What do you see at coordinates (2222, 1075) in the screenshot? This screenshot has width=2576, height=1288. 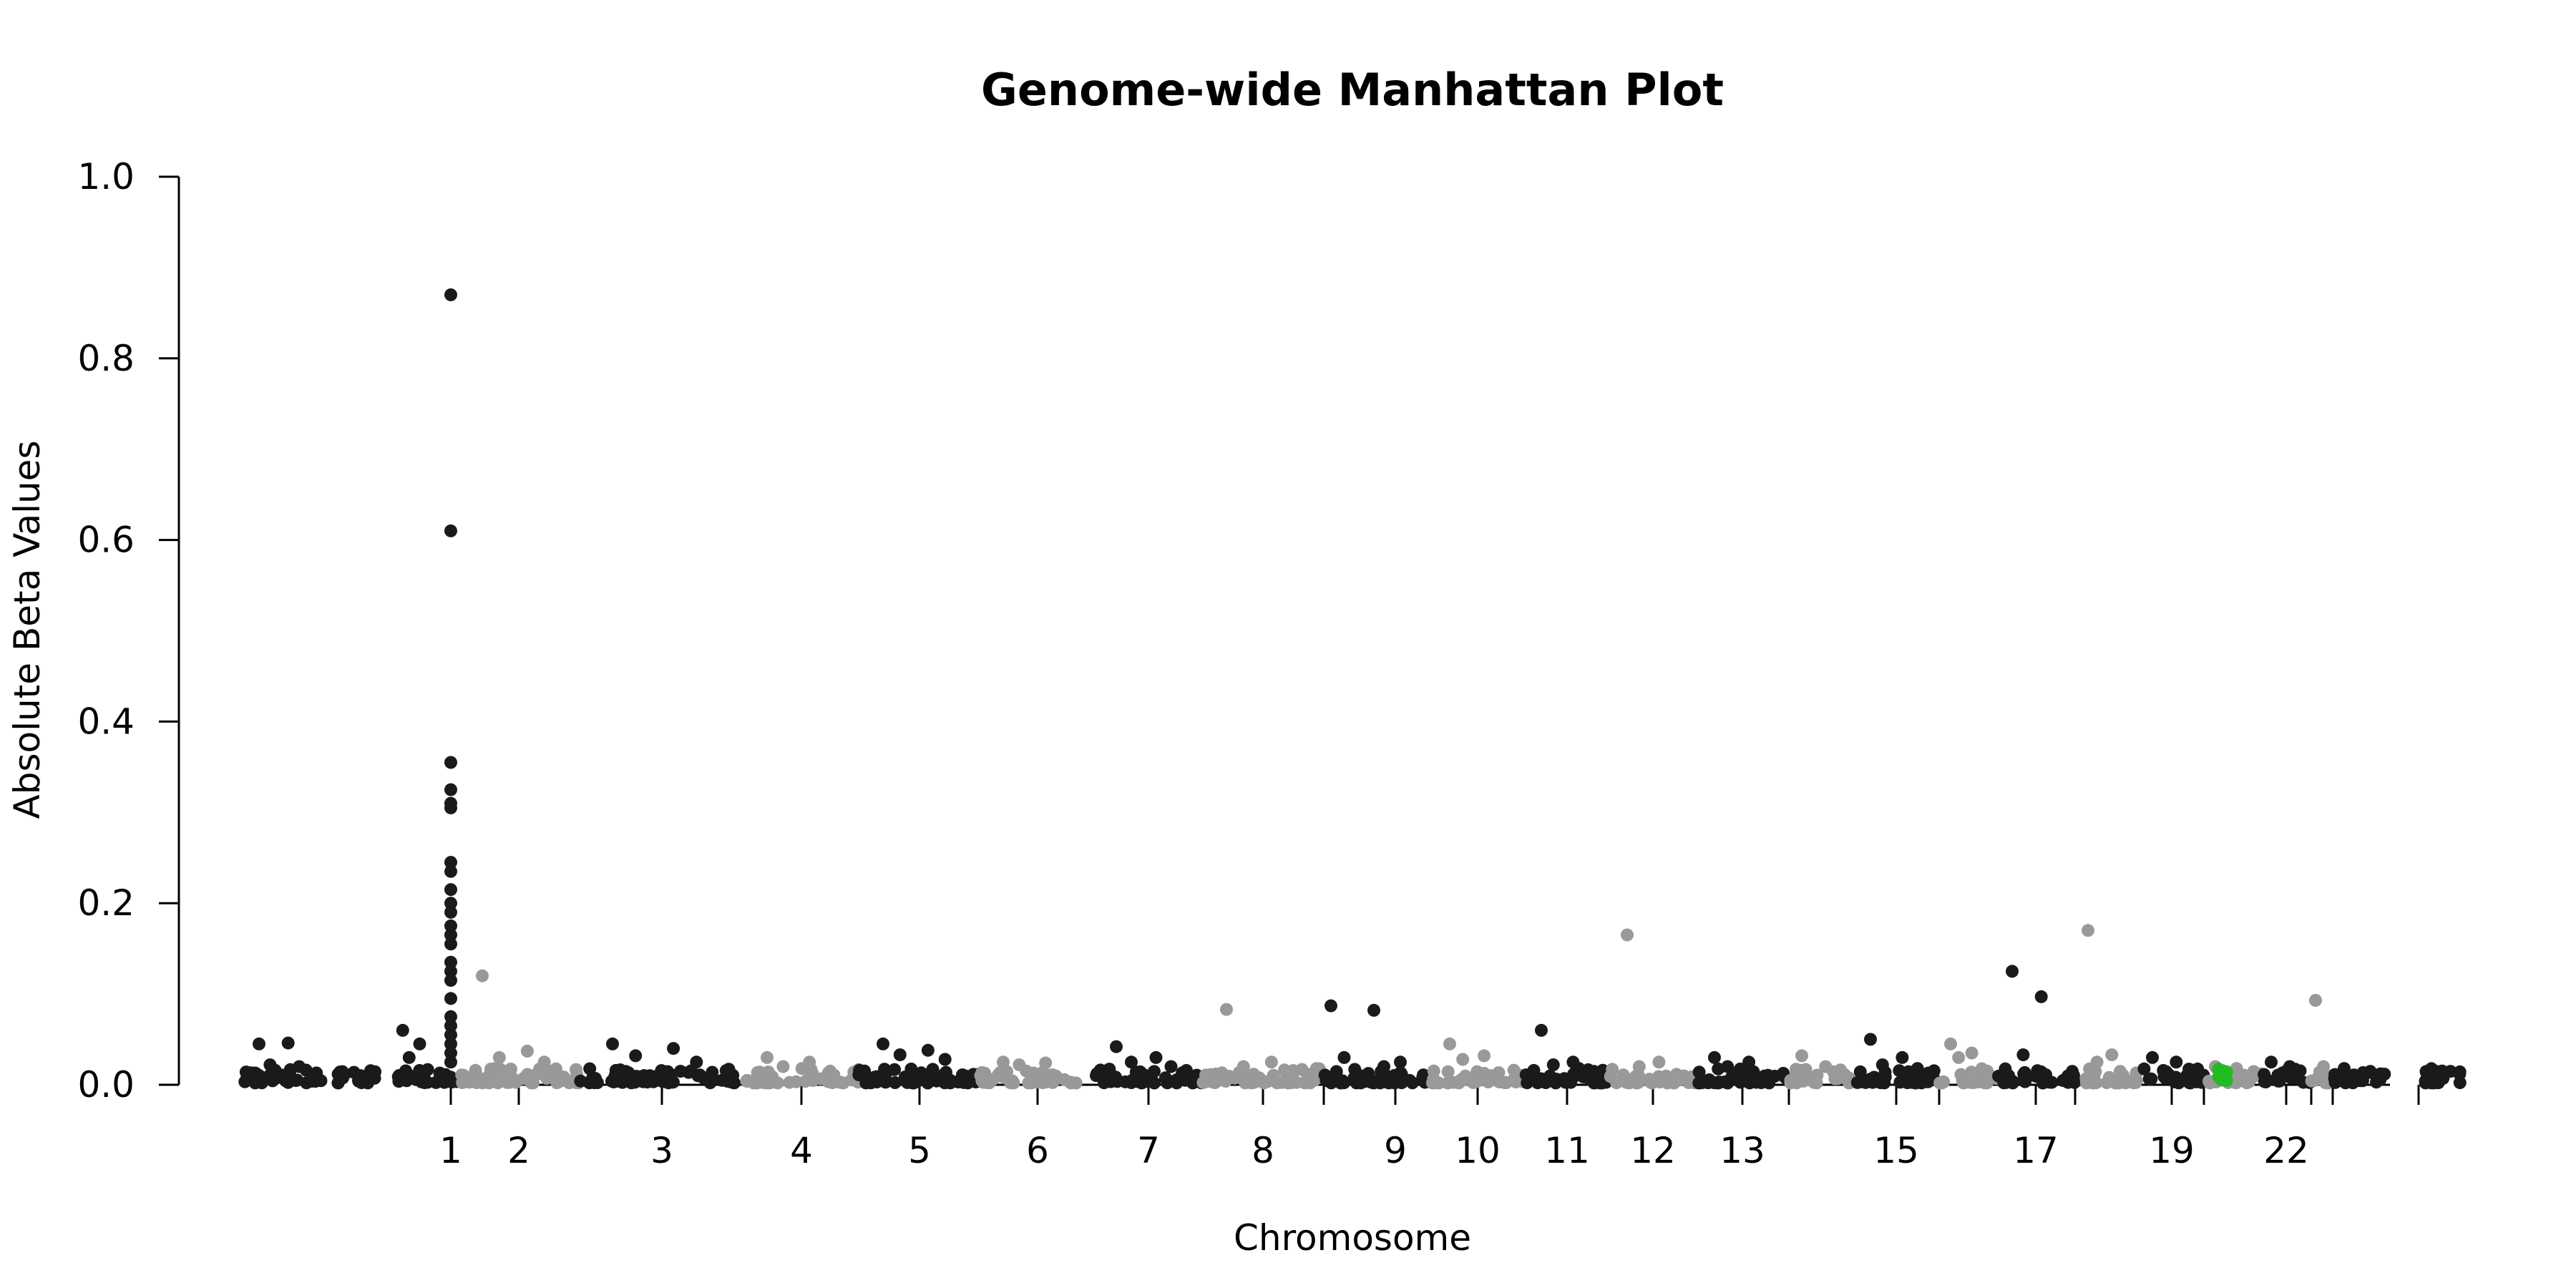 I see `highlight-cluster` at bounding box center [2222, 1075].